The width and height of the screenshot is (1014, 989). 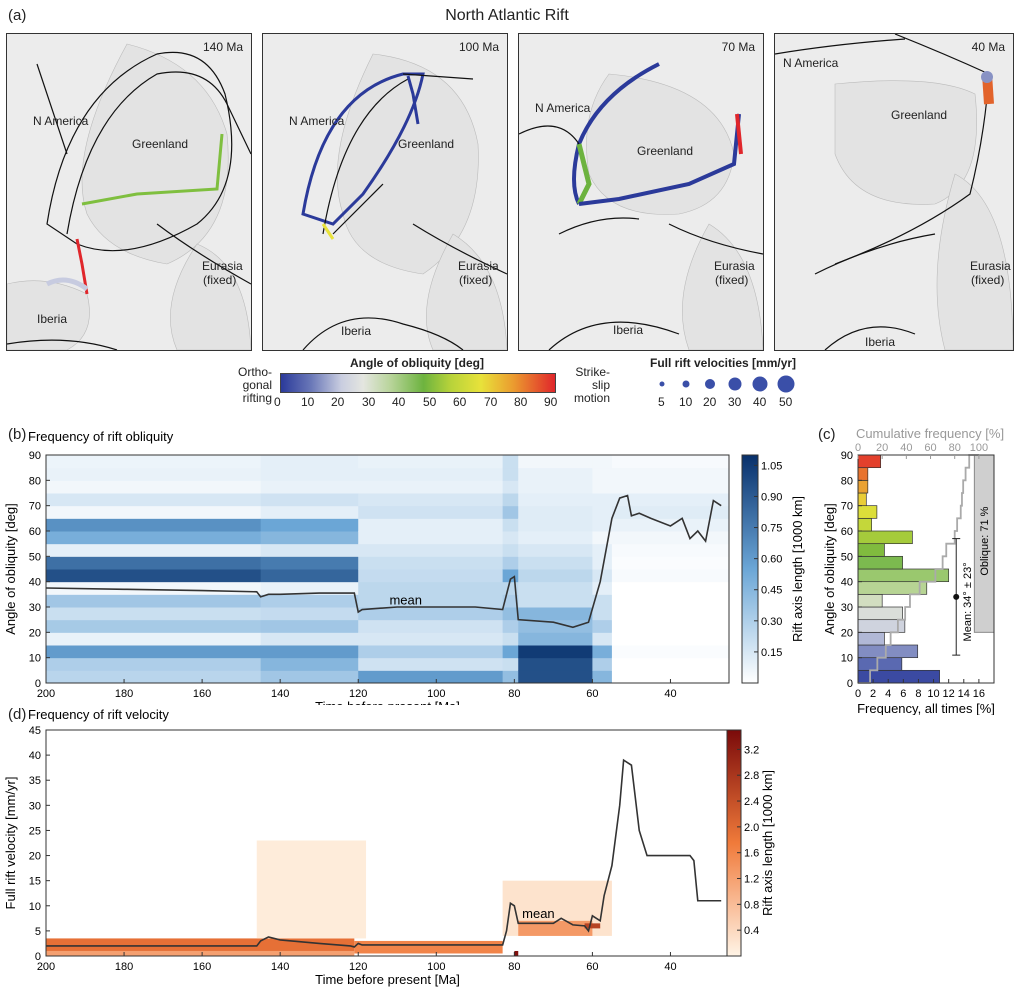 What do you see at coordinates (222, 47) in the screenshot?
I see `map-age-label: 140 Ma` at bounding box center [222, 47].